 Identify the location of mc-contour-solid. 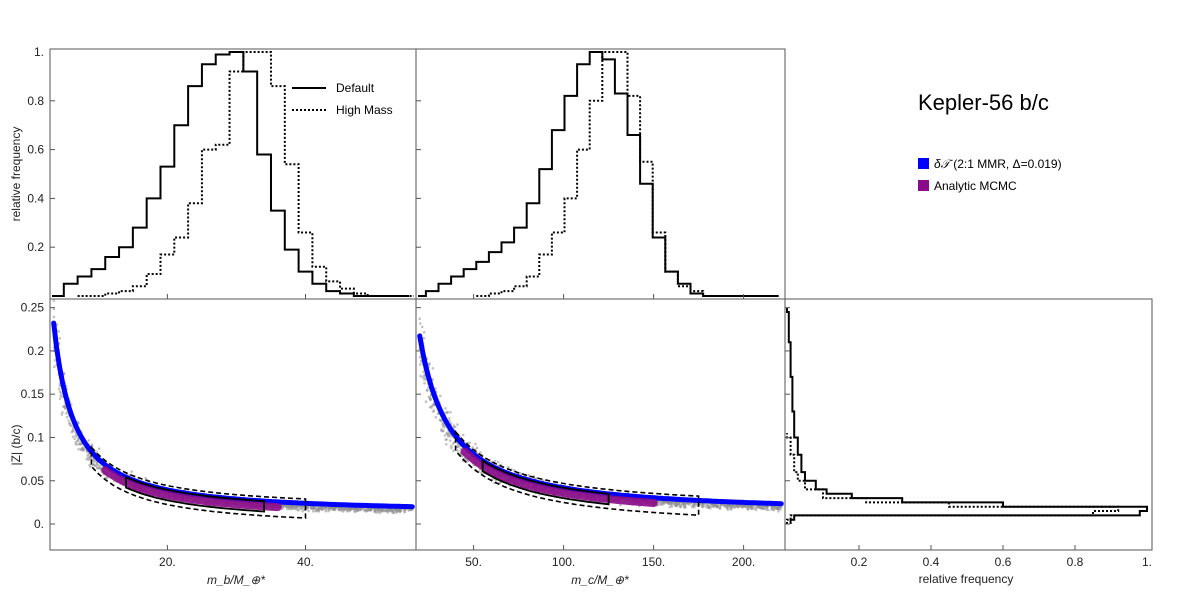
(545, 482).